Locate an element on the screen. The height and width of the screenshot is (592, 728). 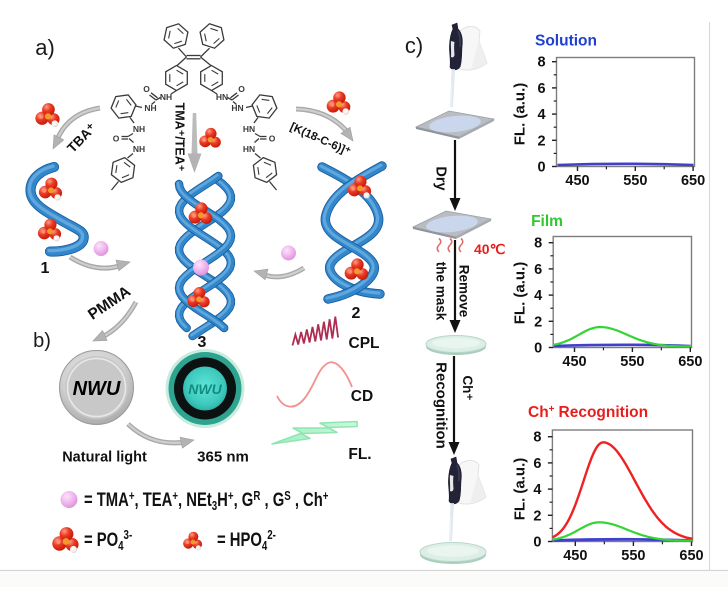
svg-text: Recognition is located at coordinates (441, 405).